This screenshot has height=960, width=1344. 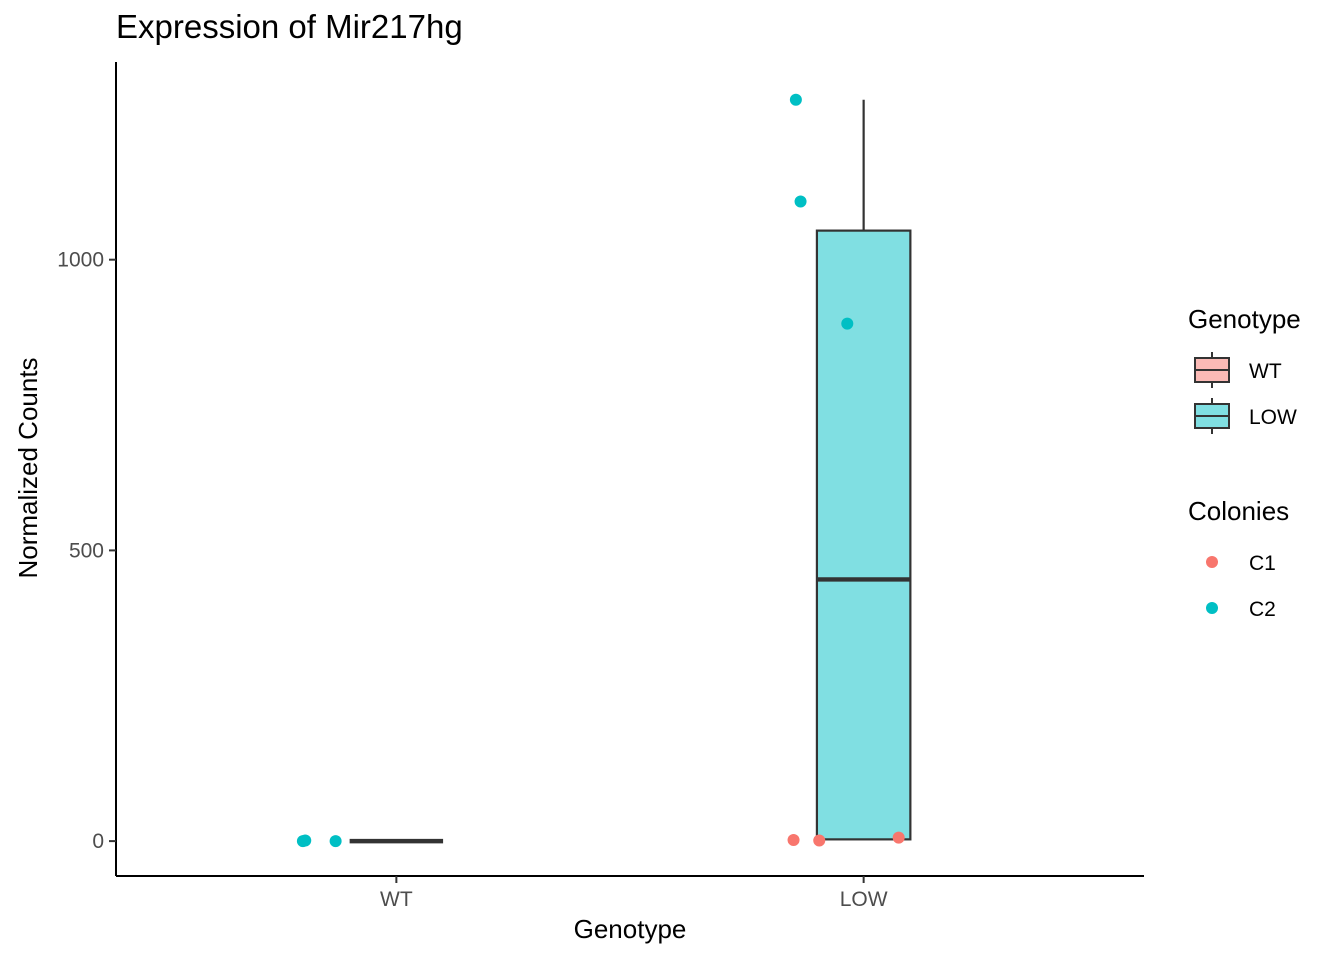 What do you see at coordinates (630, 929) in the screenshot?
I see `x-axis-title: Genotype` at bounding box center [630, 929].